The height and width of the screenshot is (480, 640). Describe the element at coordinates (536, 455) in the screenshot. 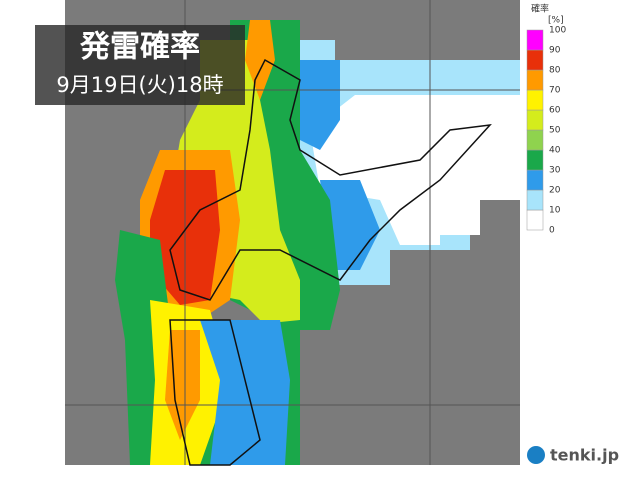

I see `logo-icon` at that location.